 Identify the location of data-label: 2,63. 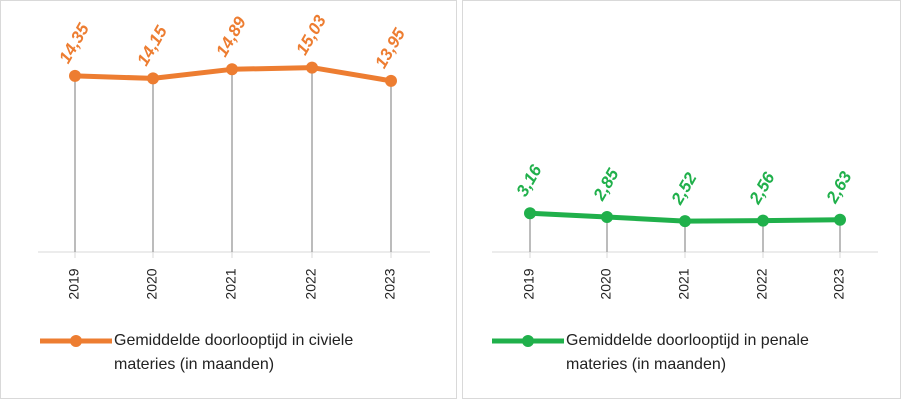
(839, 187).